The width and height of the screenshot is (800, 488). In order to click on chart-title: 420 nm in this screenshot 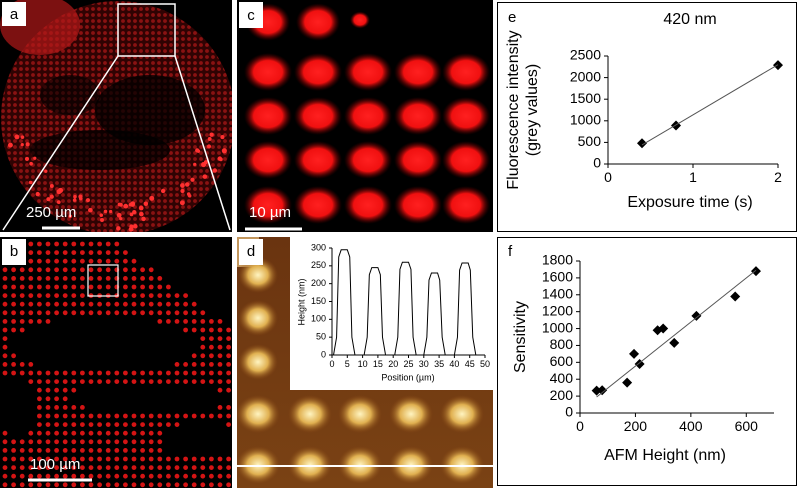, I will do `click(689, 19)`.